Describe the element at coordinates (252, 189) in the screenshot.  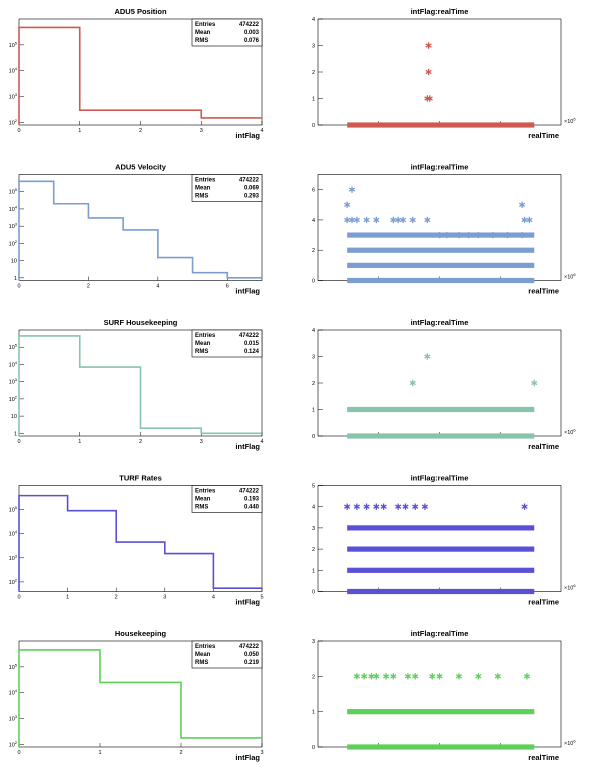
I see `stats-value-mean: 0.069` at that location.